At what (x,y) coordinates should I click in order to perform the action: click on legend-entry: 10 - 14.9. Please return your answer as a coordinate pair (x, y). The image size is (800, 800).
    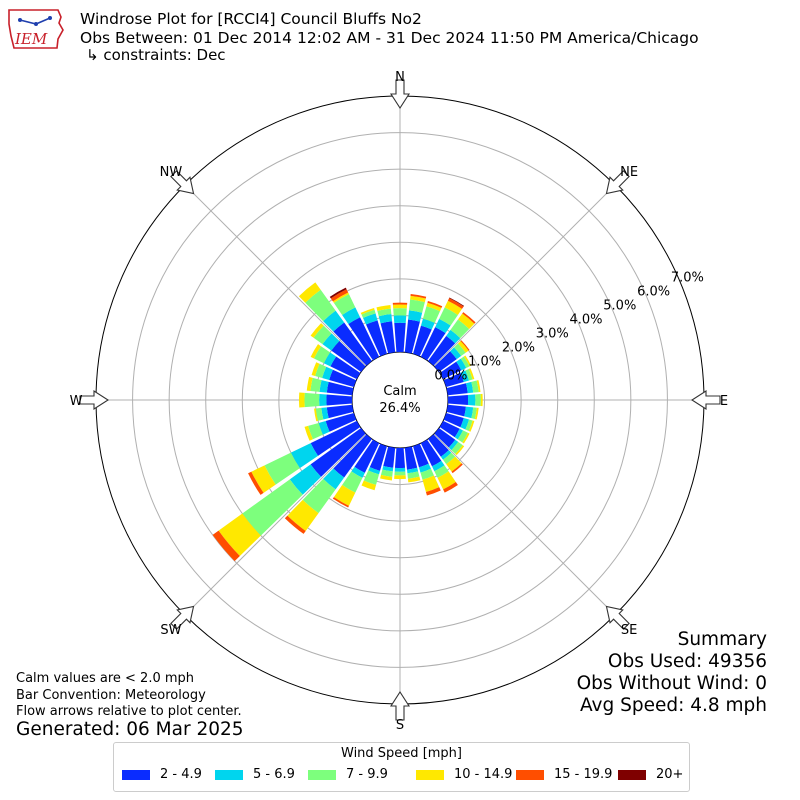
    Looking at the image, I should click on (464, 774).